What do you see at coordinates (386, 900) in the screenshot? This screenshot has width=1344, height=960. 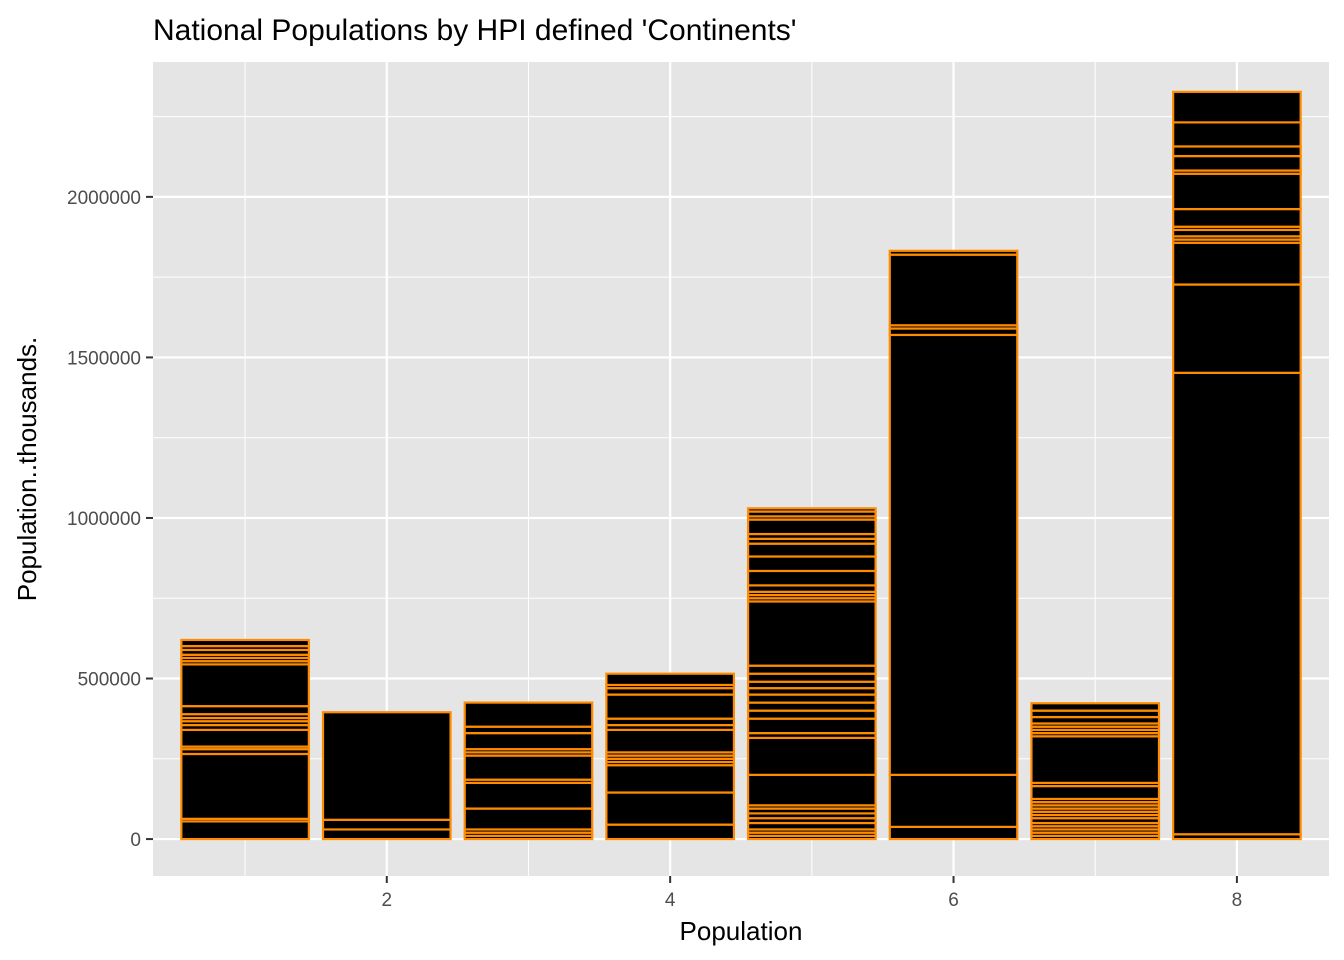 I see `x-tick-label: 2` at bounding box center [386, 900].